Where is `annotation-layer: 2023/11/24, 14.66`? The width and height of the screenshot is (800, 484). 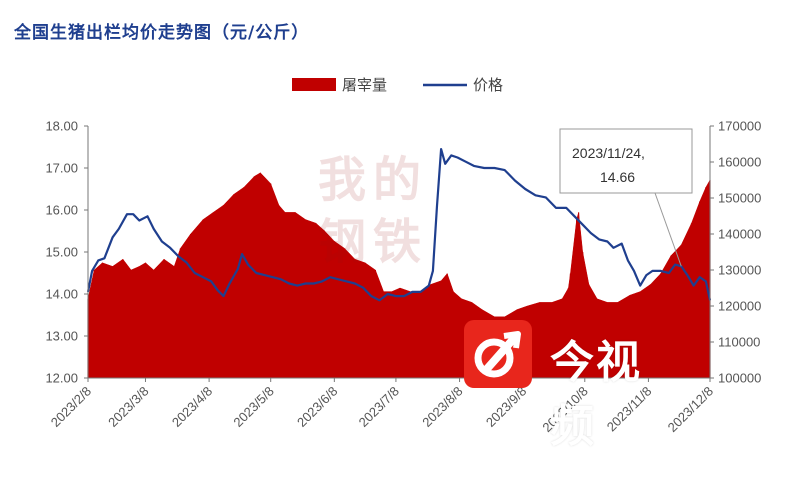
annotation-layer: 2023/11/24, 14.66 is located at coordinates (626, 197).